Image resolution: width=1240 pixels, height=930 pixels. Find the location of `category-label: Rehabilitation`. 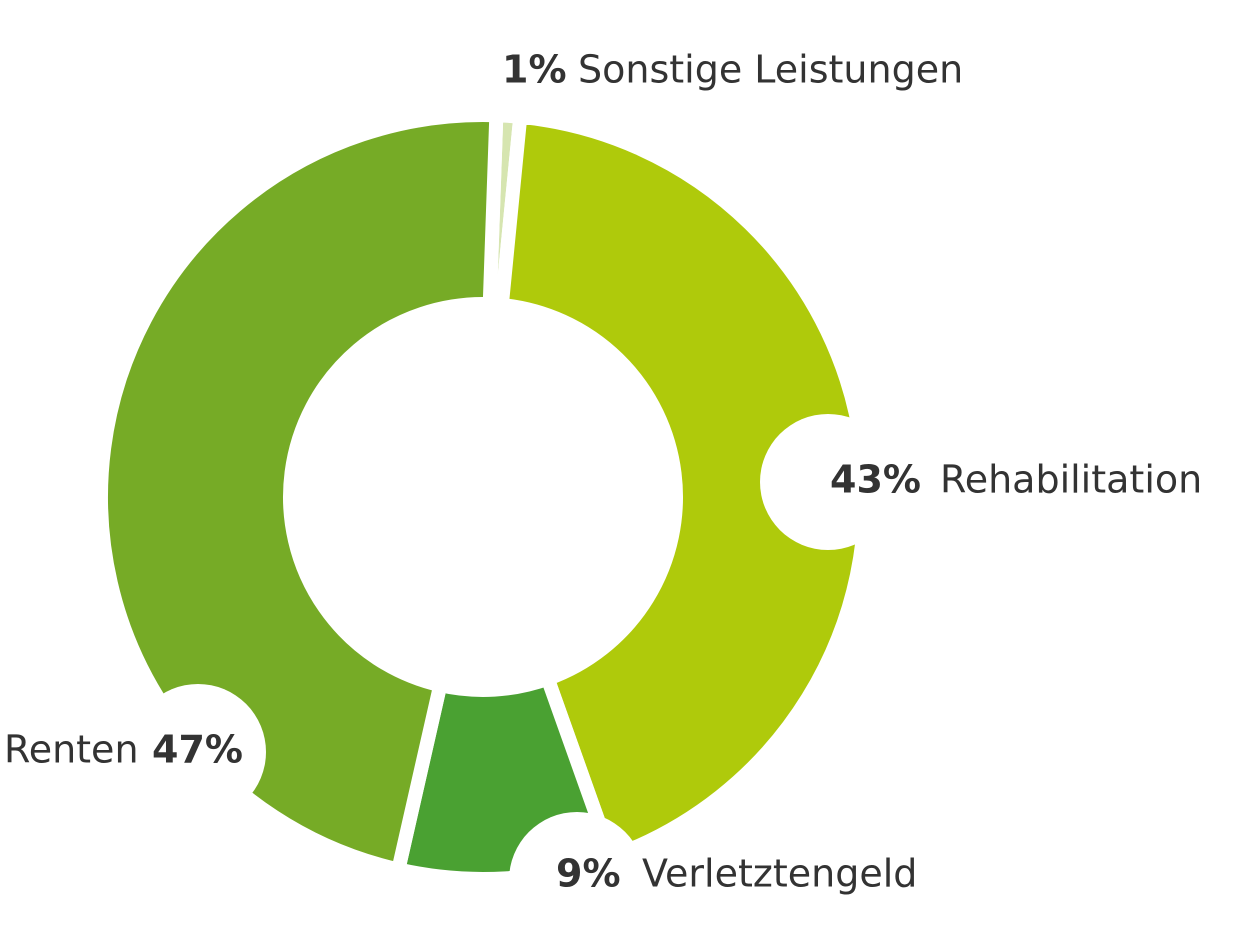

category-label: Rehabilitation is located at coordinates (1071, 480).